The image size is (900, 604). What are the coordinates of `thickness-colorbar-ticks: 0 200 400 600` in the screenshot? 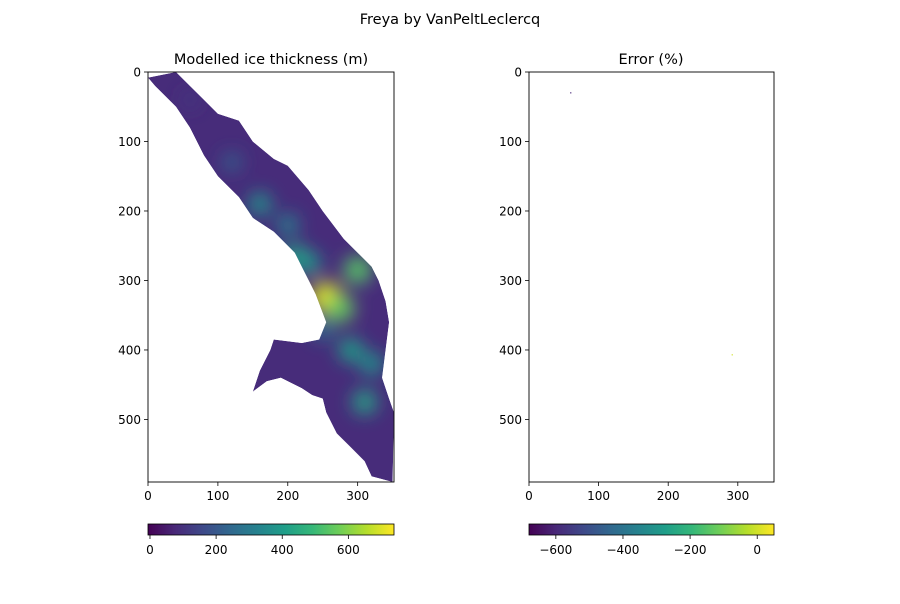 It's located at (253, 546).